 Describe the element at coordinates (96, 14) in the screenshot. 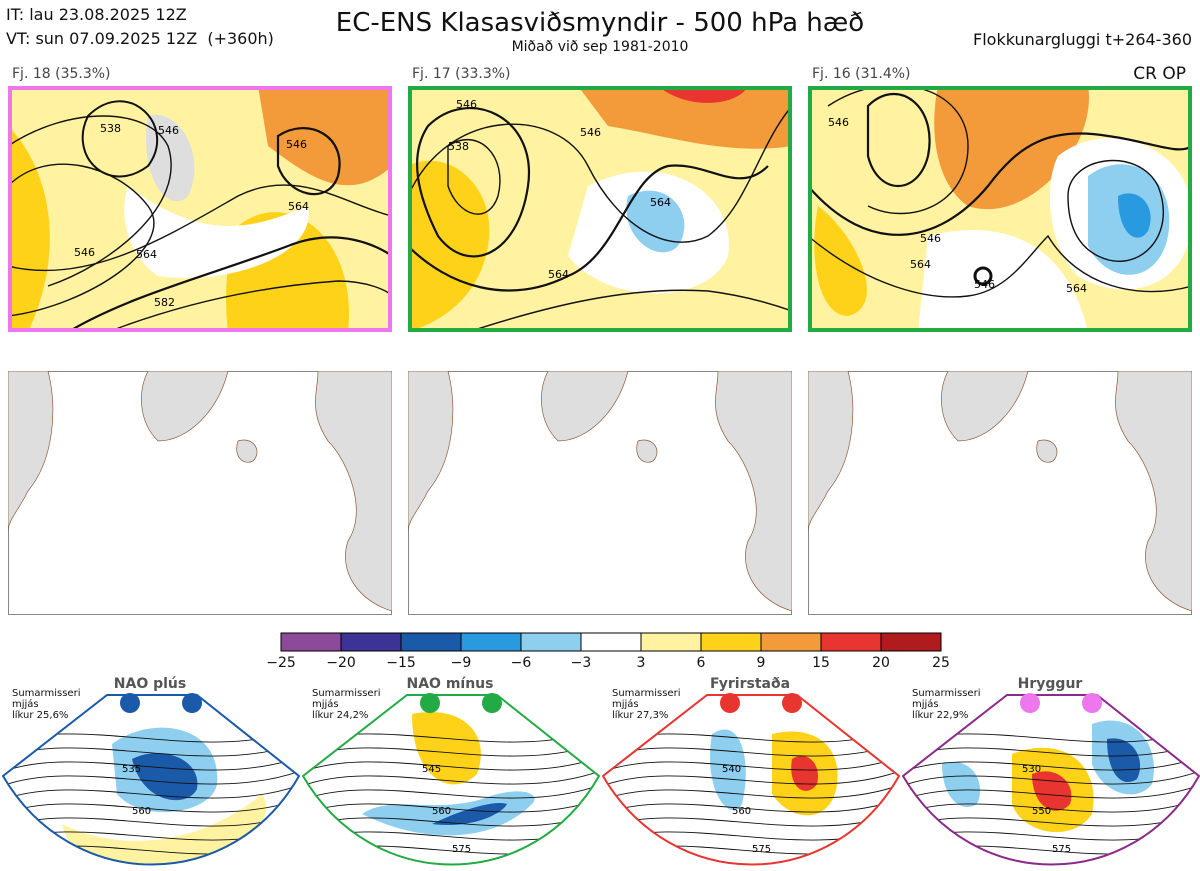

I see `initial-time: IT: lau 23.08.2025 12Z` at that location.